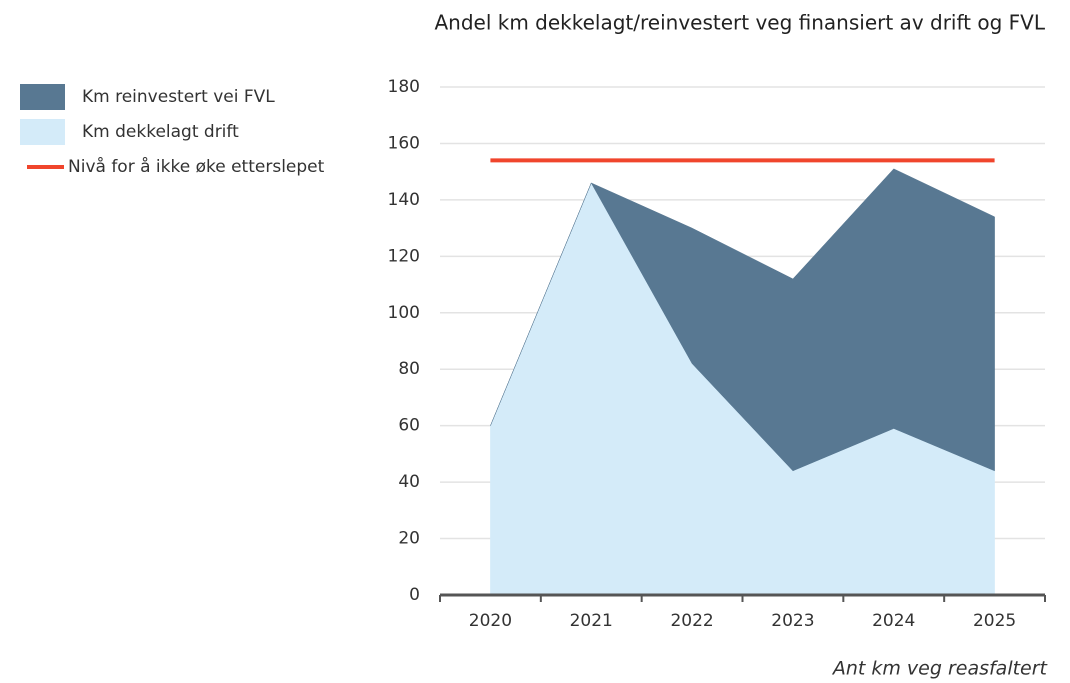 This screenshot has height=683, width=1070. Describe the element at coordinates (160, 132) in the screenshot. I see `legend-label: Km dekkelagt drift` at that location.